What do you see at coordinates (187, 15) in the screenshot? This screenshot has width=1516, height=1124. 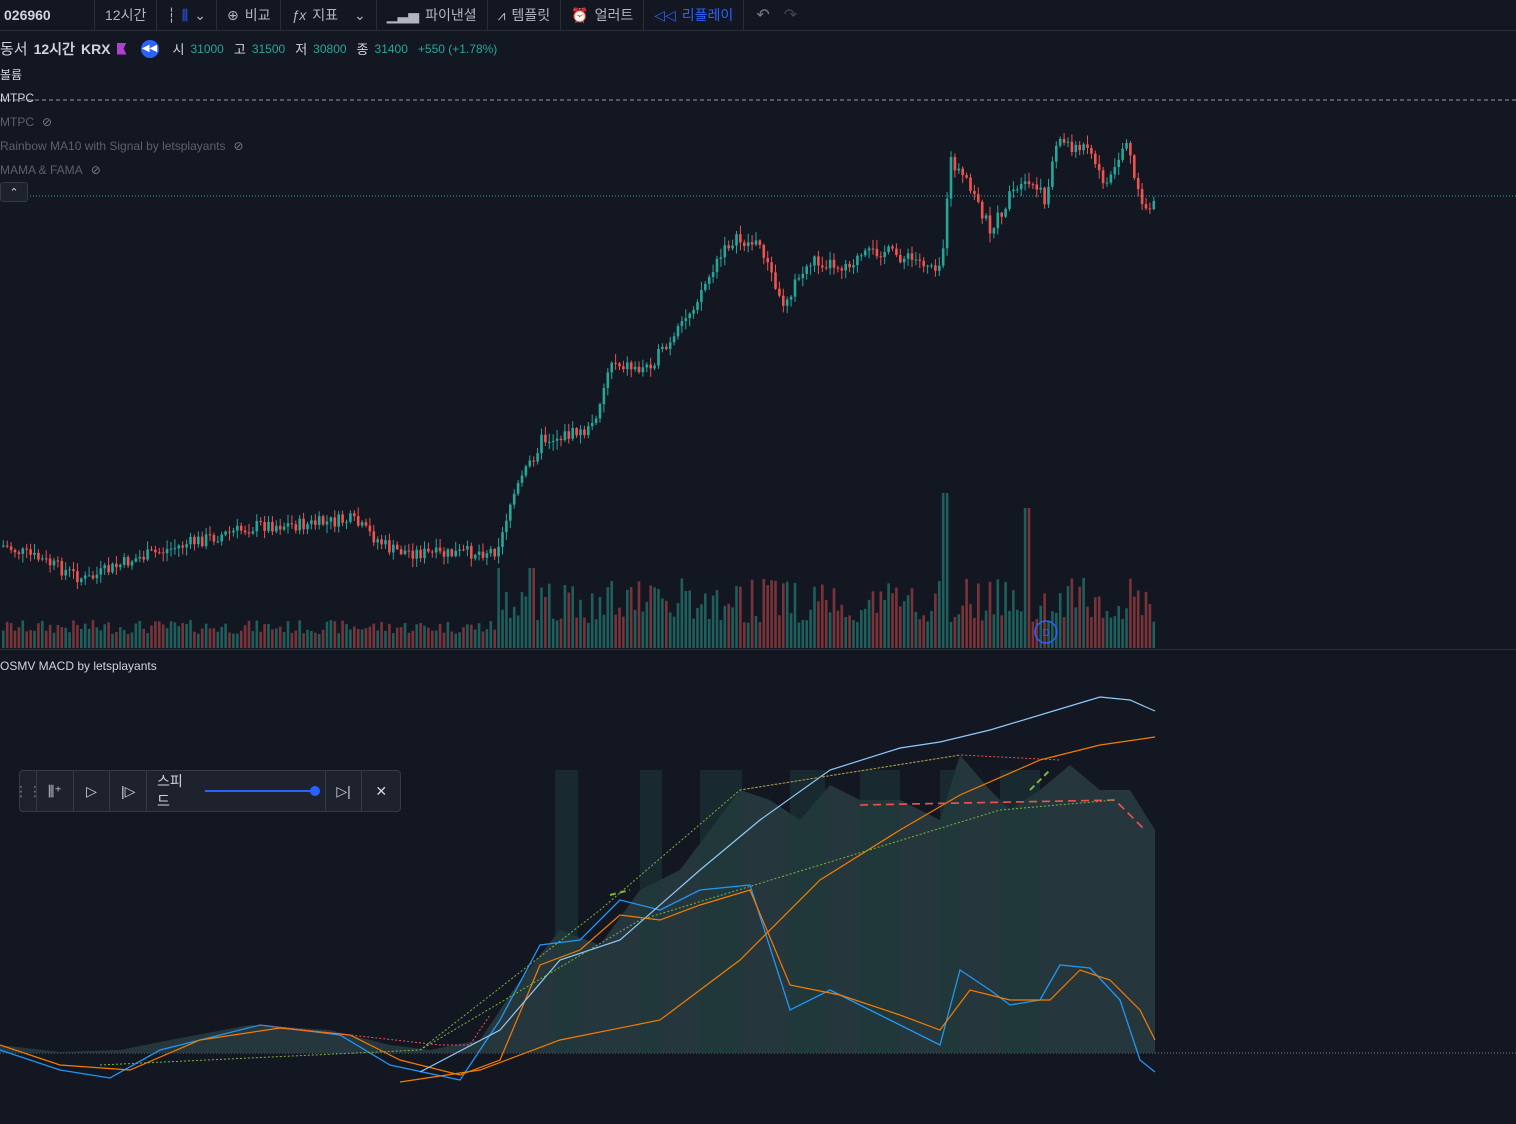 I see `bar-style-button: ┆ ⫼ ⌄` at bounding box center [187, 15].